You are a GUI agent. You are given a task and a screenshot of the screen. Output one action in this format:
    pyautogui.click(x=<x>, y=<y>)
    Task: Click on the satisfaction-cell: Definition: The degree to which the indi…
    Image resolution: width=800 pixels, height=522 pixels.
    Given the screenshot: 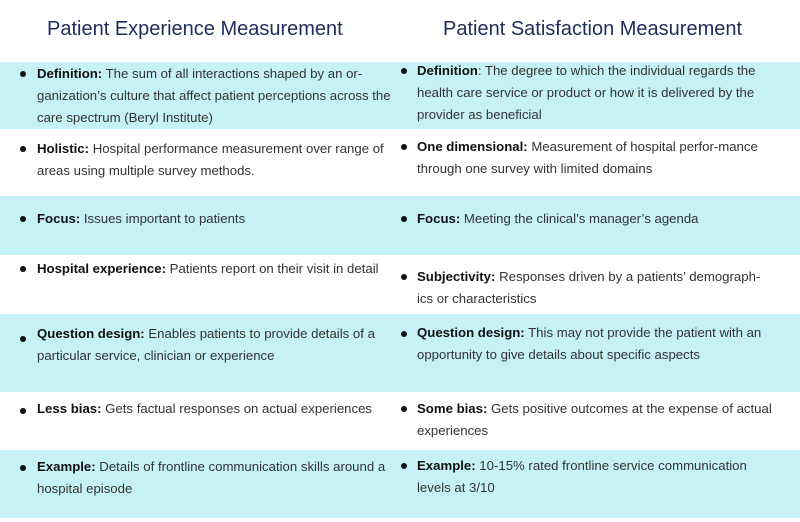 What is the action you would take?
    pyautogui.click(x=594, y=93)
    